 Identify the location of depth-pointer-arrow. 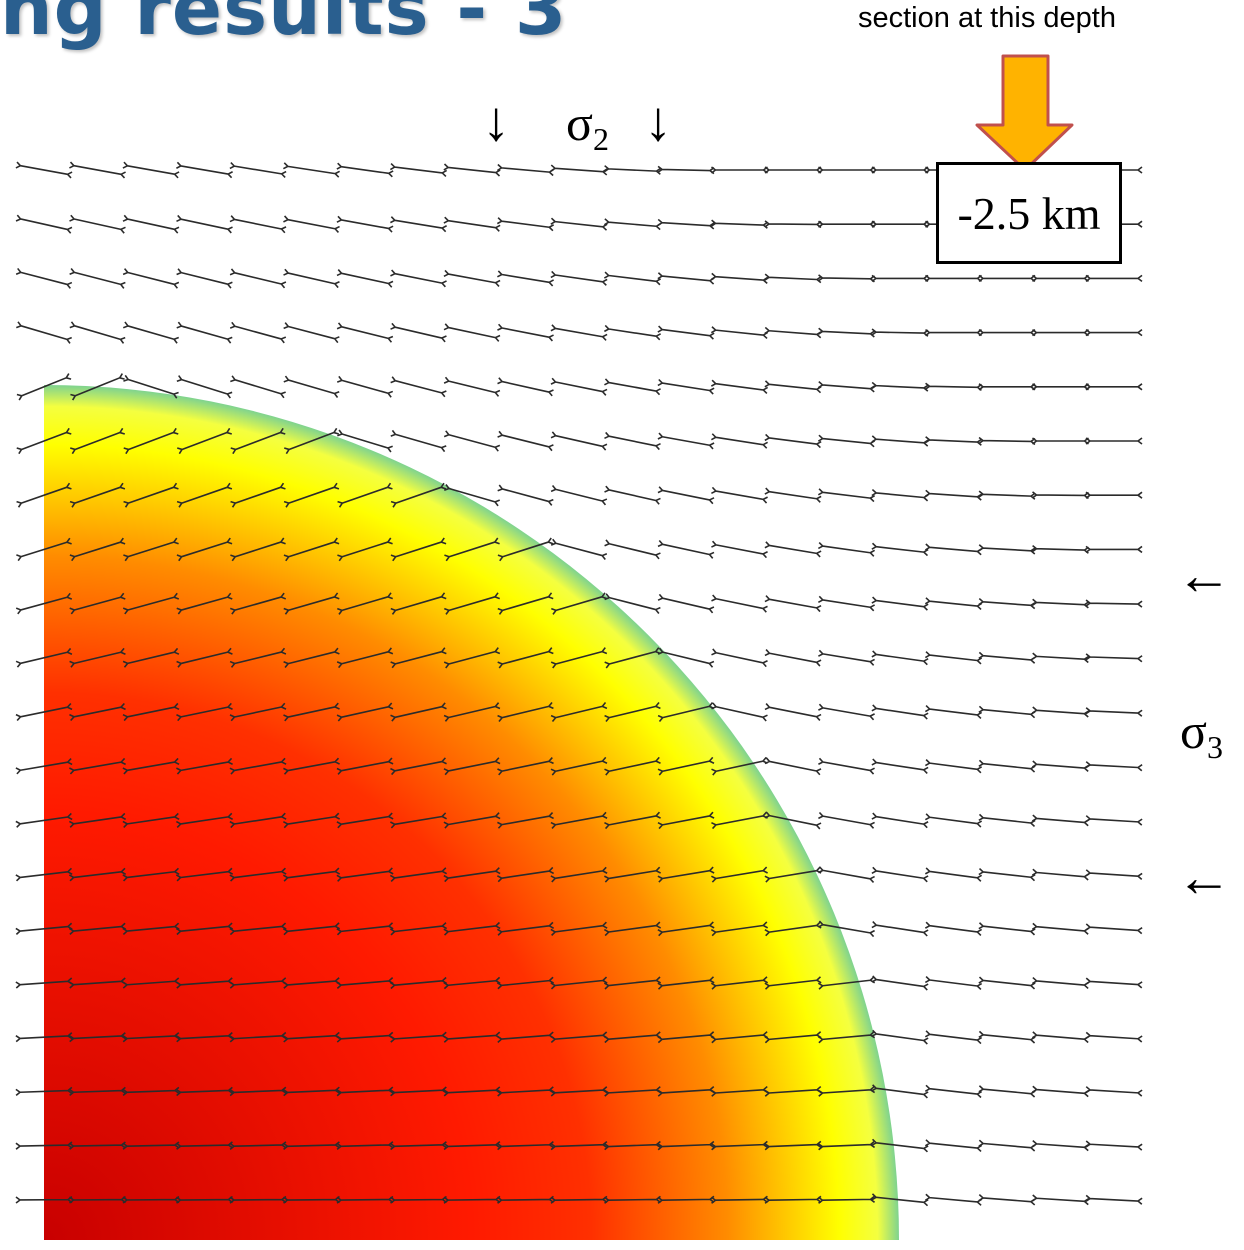
(1024, 113).